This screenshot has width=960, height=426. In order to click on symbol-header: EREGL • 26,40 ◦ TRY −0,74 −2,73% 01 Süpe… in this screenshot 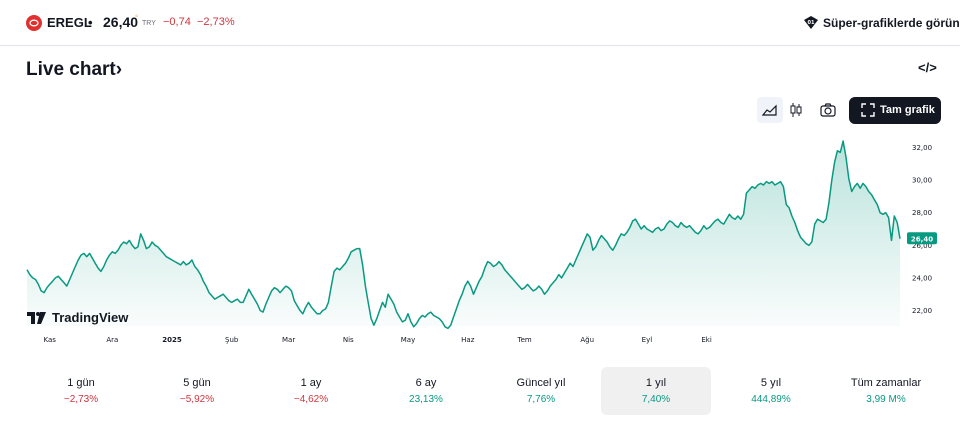, I will do `click(480, 23)`.